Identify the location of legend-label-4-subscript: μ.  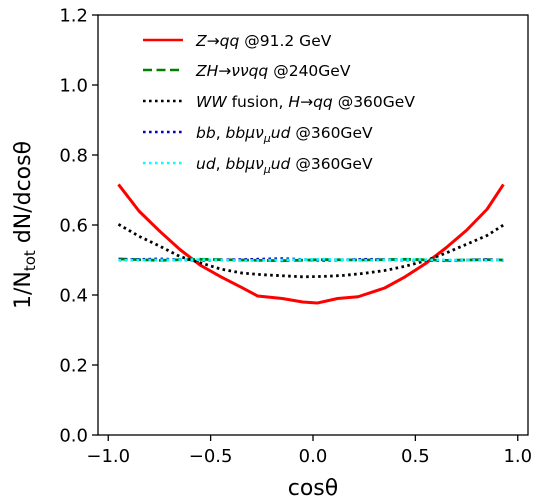
(267, 169).